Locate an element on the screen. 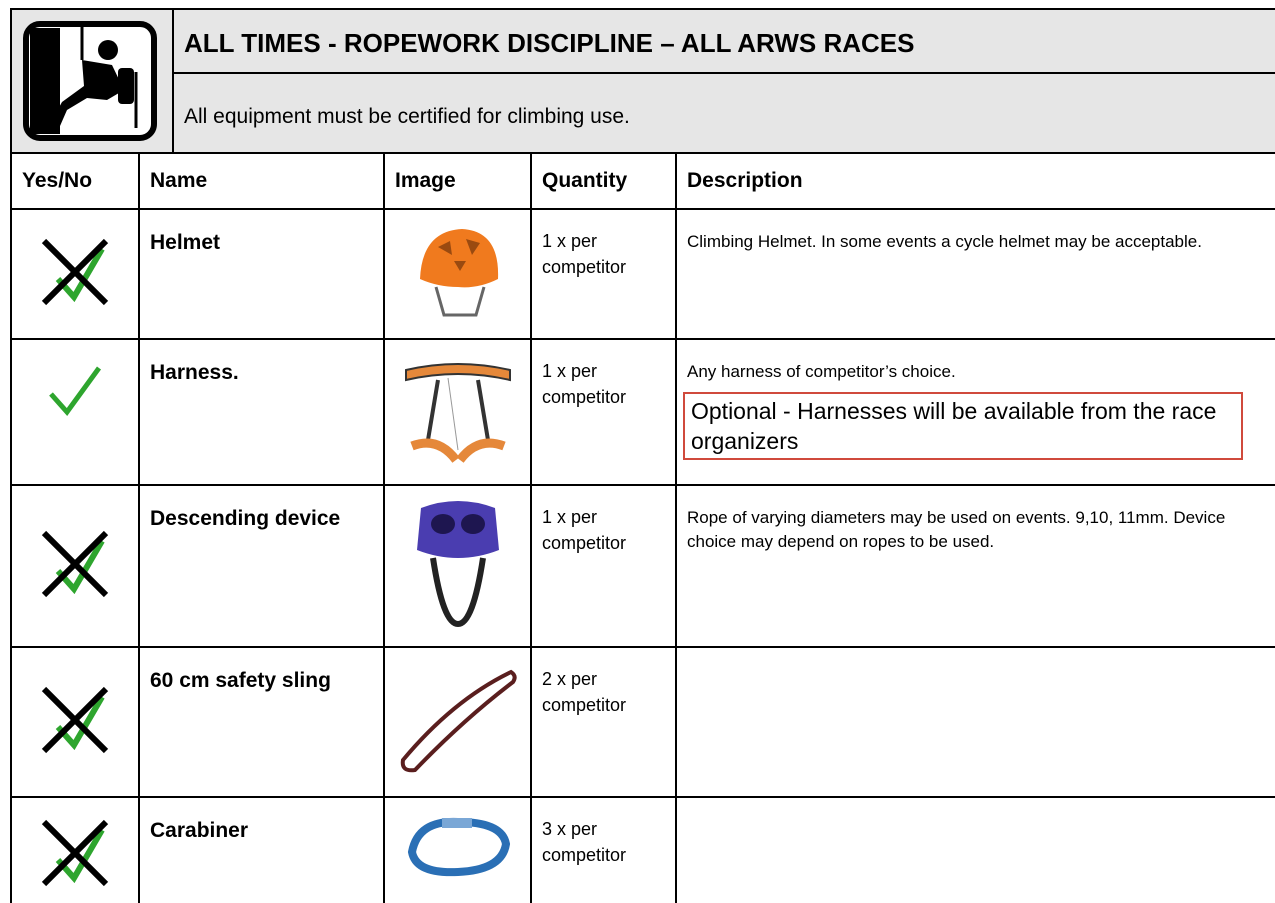 This screenshot has width=1275, height=903. sling-image is located at coordinates (458, 720).